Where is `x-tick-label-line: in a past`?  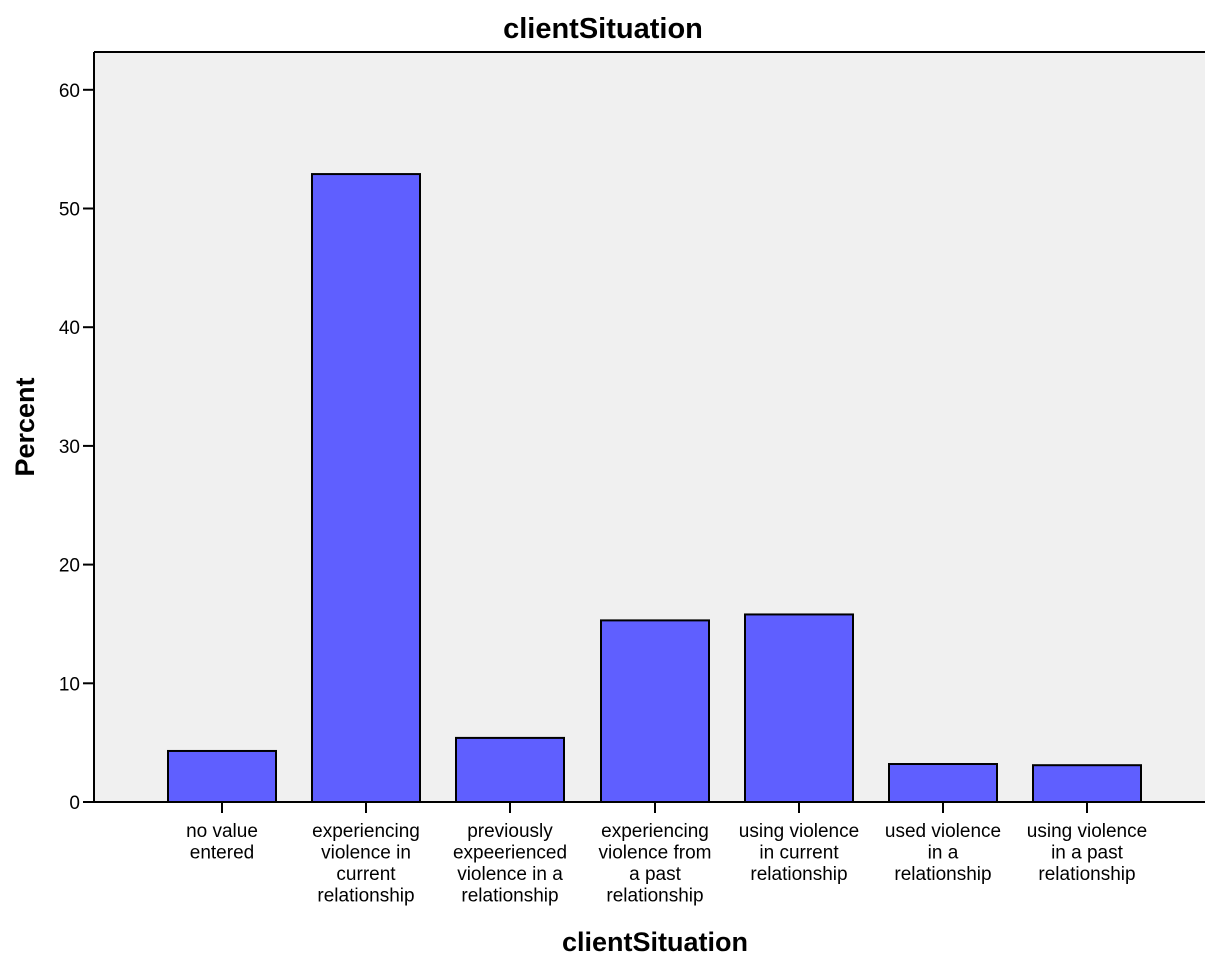
x-tick-label-line: in a past is located at coordinates (1087, 853).